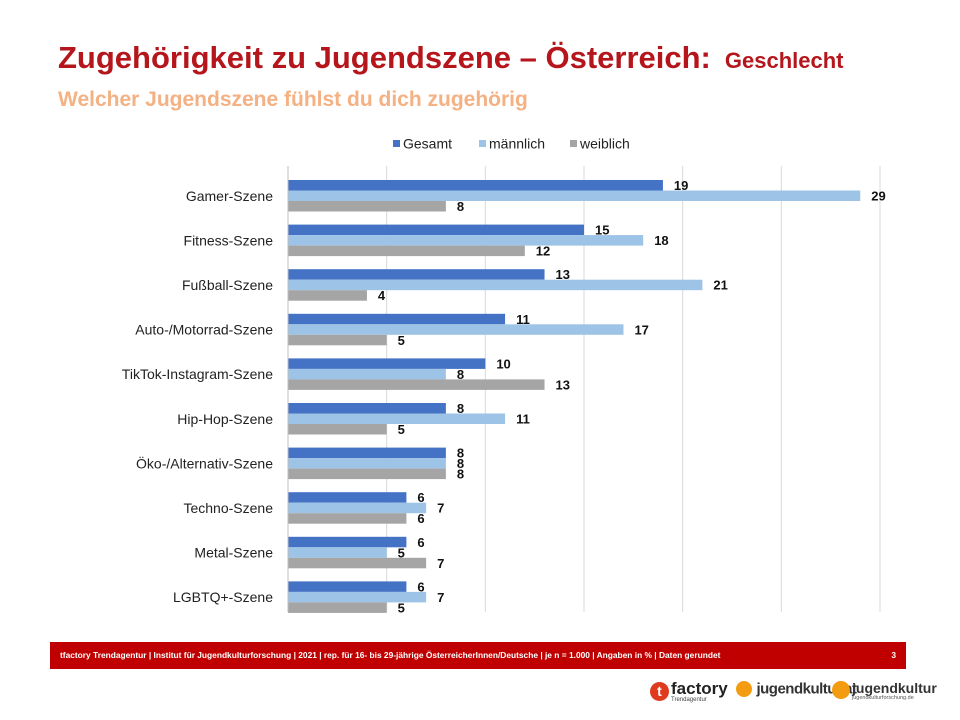 The width and height of the screenshot is (960, 720). I want to click on legend-label: weiblich, so click(604, 144).